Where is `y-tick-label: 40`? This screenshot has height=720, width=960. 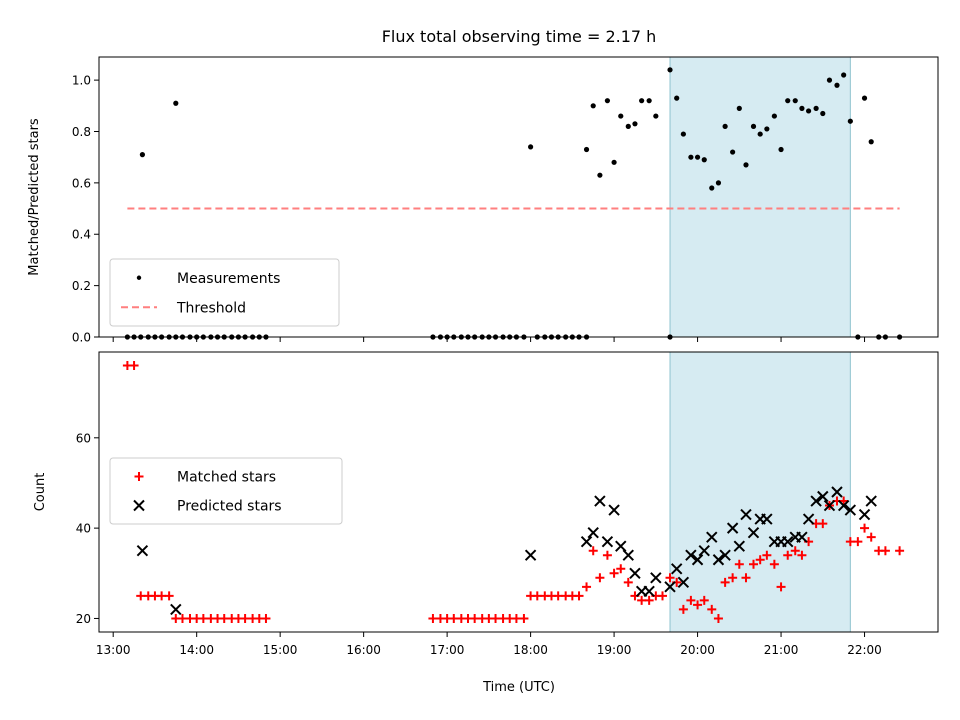
y-tick-label: 40 is located at coordinates (83, 529).